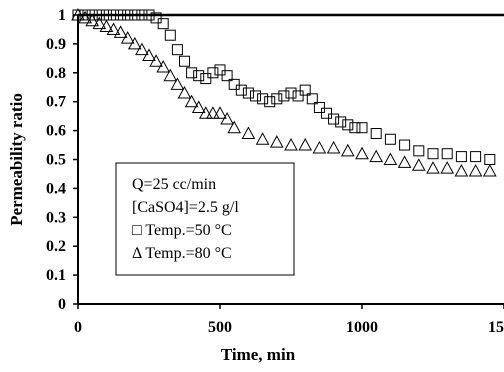 Image resolution: width=504 pixels, height=372 pixels. What do you see at coordinates (16, 159) in the screenshot?
I see `y-axis-title: Permeability ratio` at bounding box center [16, 159].